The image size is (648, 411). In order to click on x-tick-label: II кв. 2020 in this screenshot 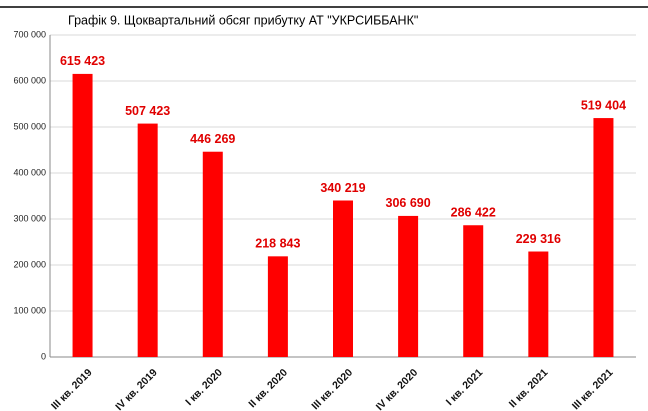, I will do `click(268, 388)`.